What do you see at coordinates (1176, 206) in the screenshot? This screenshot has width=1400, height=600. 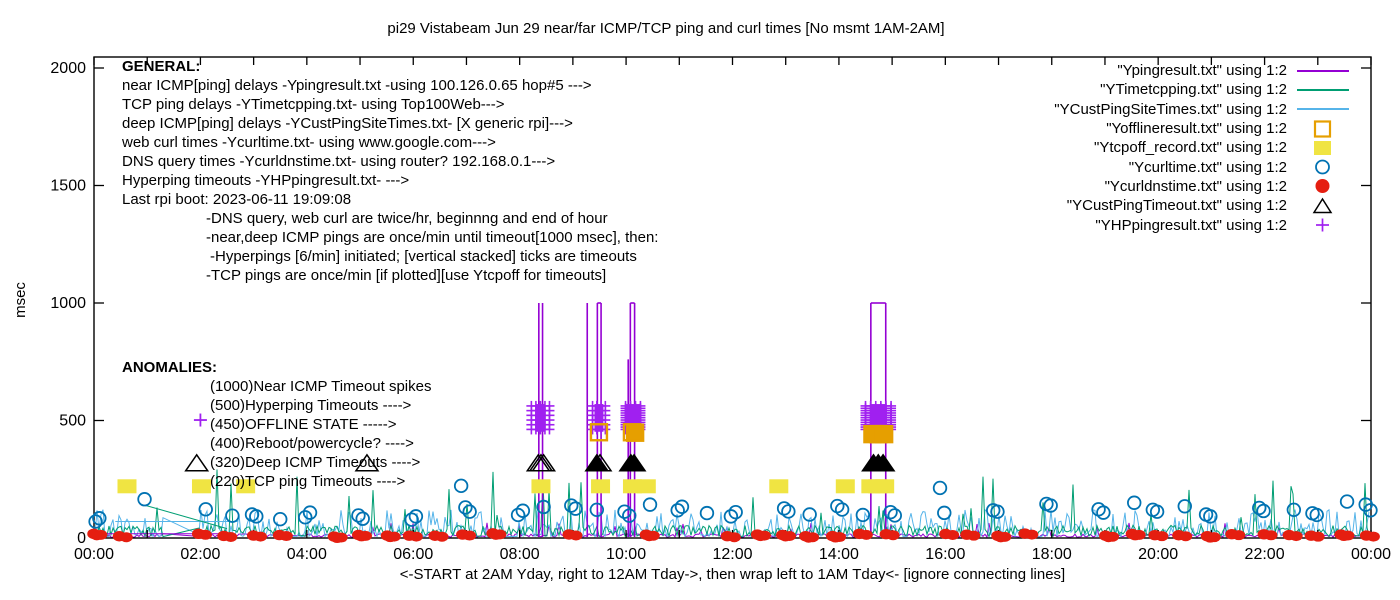 I see `legend-label: "YCustPingTimeout.txt" using 1:2` at bounding box center [1176, 206].